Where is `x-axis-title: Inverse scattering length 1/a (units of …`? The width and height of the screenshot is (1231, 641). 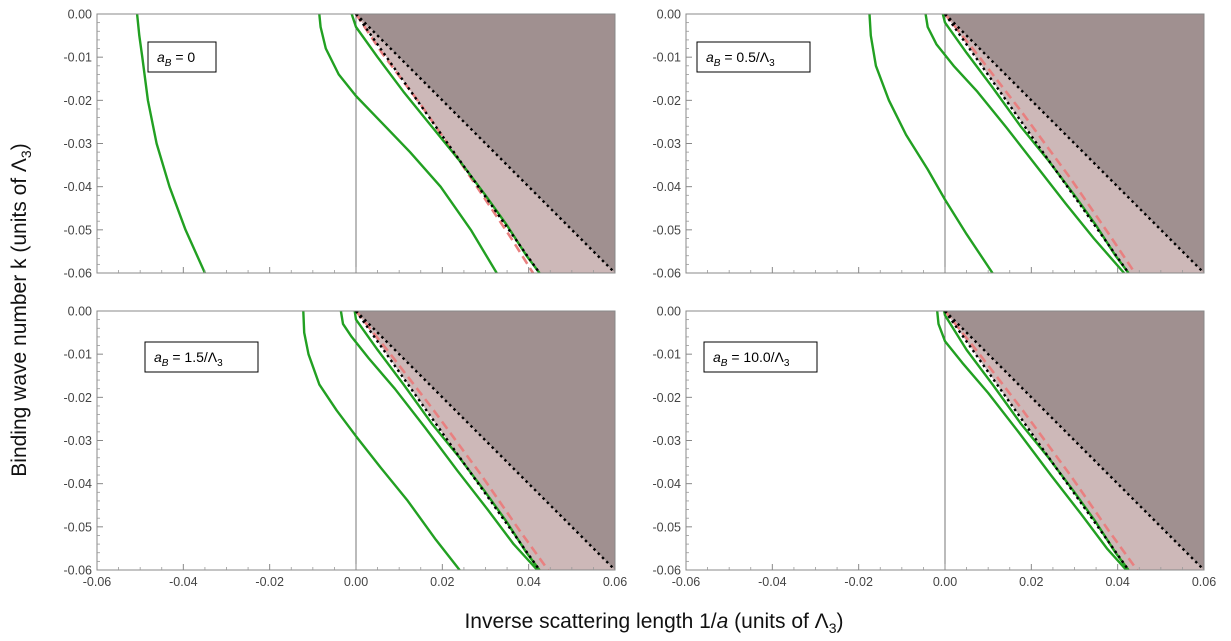
x-axis-title: Inverse scattering length 1/a (units of … is located at coordinates (653, 623).